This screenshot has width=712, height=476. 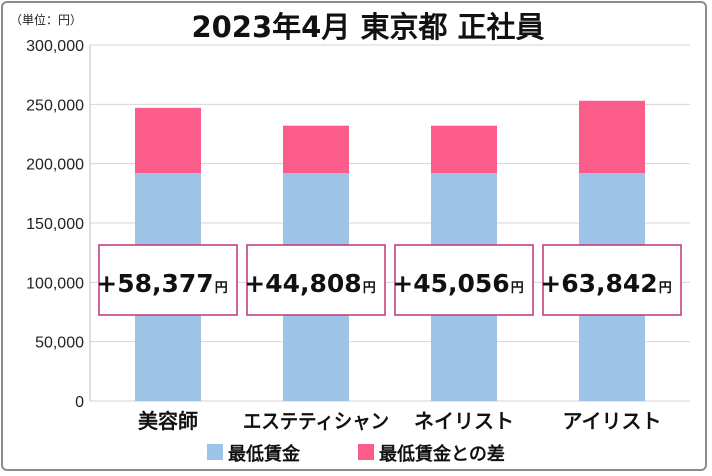 I want to click on category-label: 美容師, so click(x=168, y=421).